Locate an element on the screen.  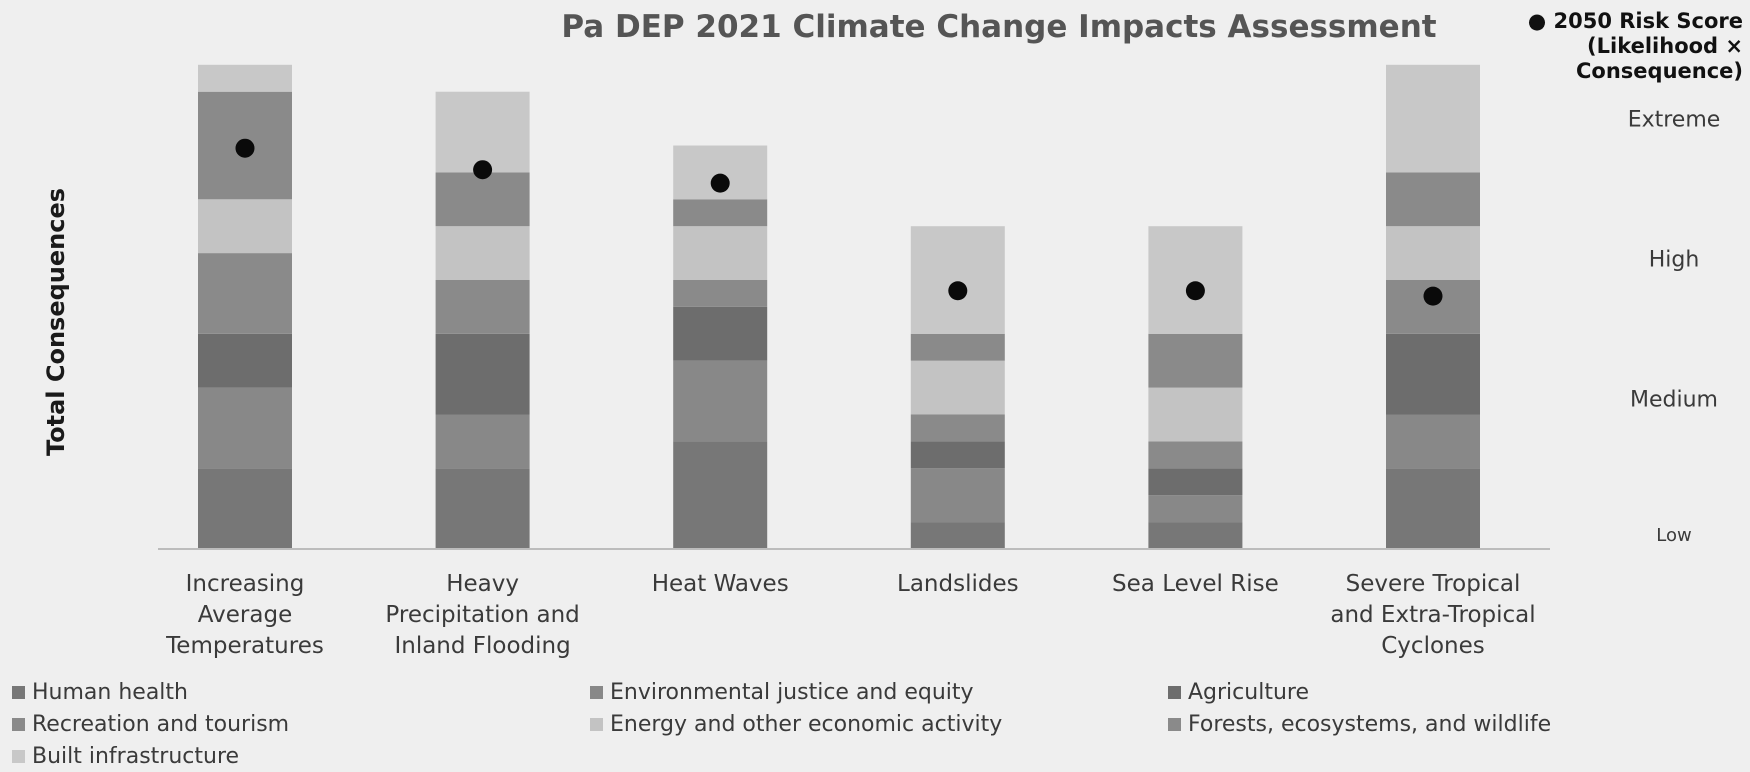
x-tick-label: Sea Level Rise is located at coordinates (1195, 584).